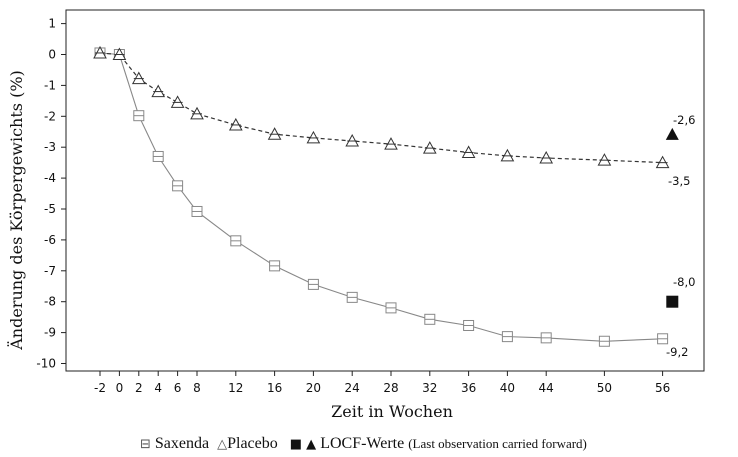 The width and height of the screenshot is (738, 457). I want to click on y-axis-label: Änderung des Körpergewichts (%), so click(16, 210).